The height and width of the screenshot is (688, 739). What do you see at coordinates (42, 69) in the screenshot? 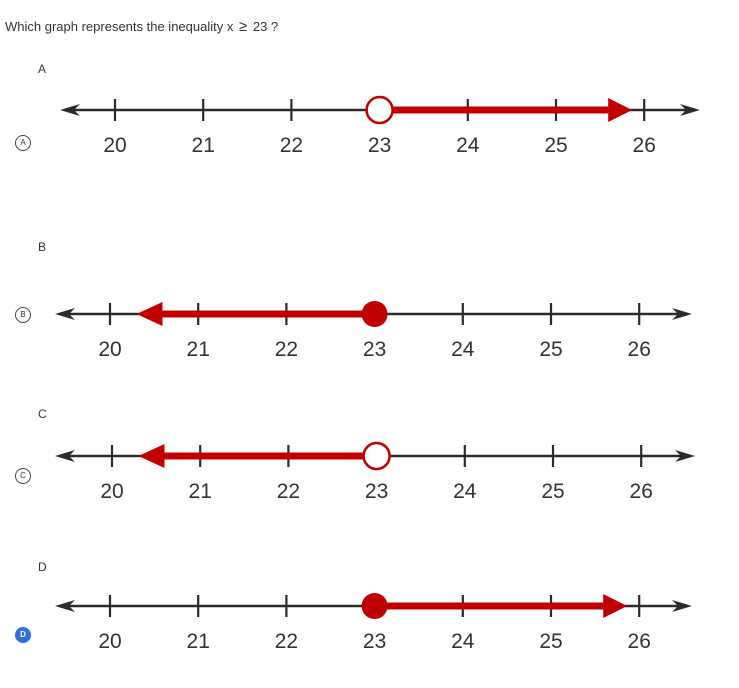
I see `option-a-label: A` at bounding box center [42, 69].